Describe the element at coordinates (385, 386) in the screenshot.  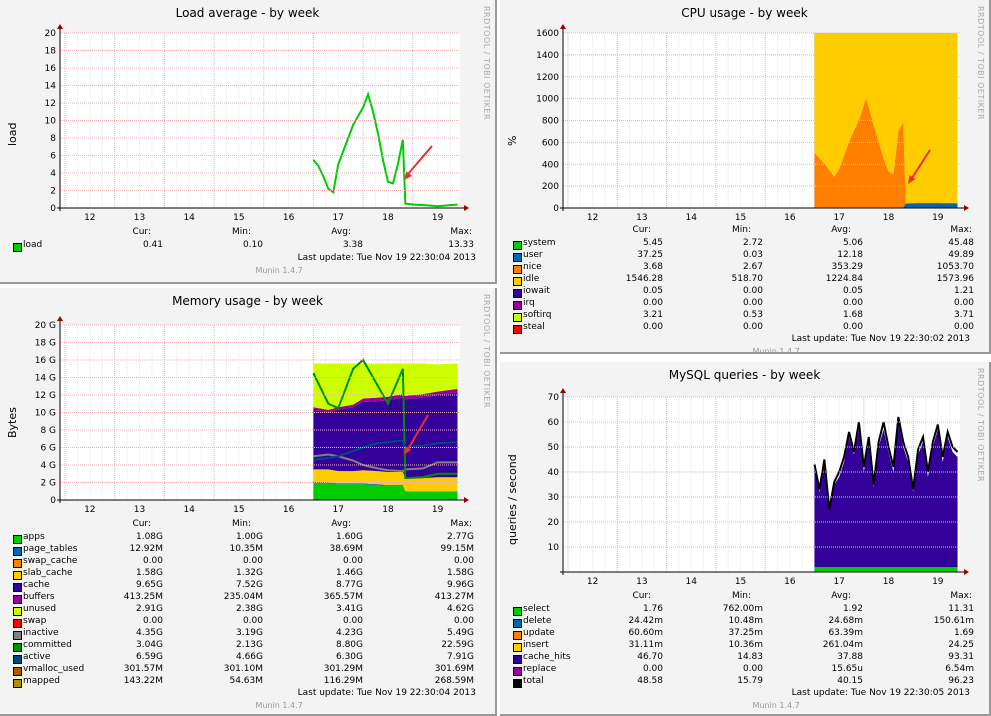
I see `series-area-unused` at that location.